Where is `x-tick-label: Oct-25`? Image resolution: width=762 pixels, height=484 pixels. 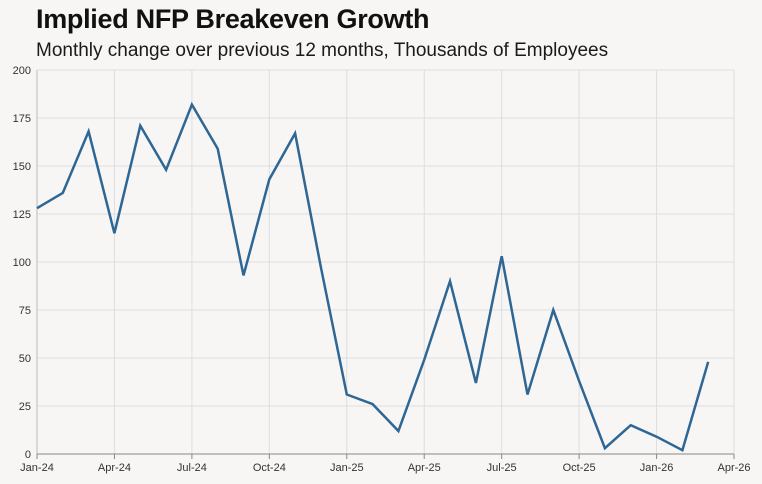
x-tick-label: Oct-25 is located at coordinates (579, 468).